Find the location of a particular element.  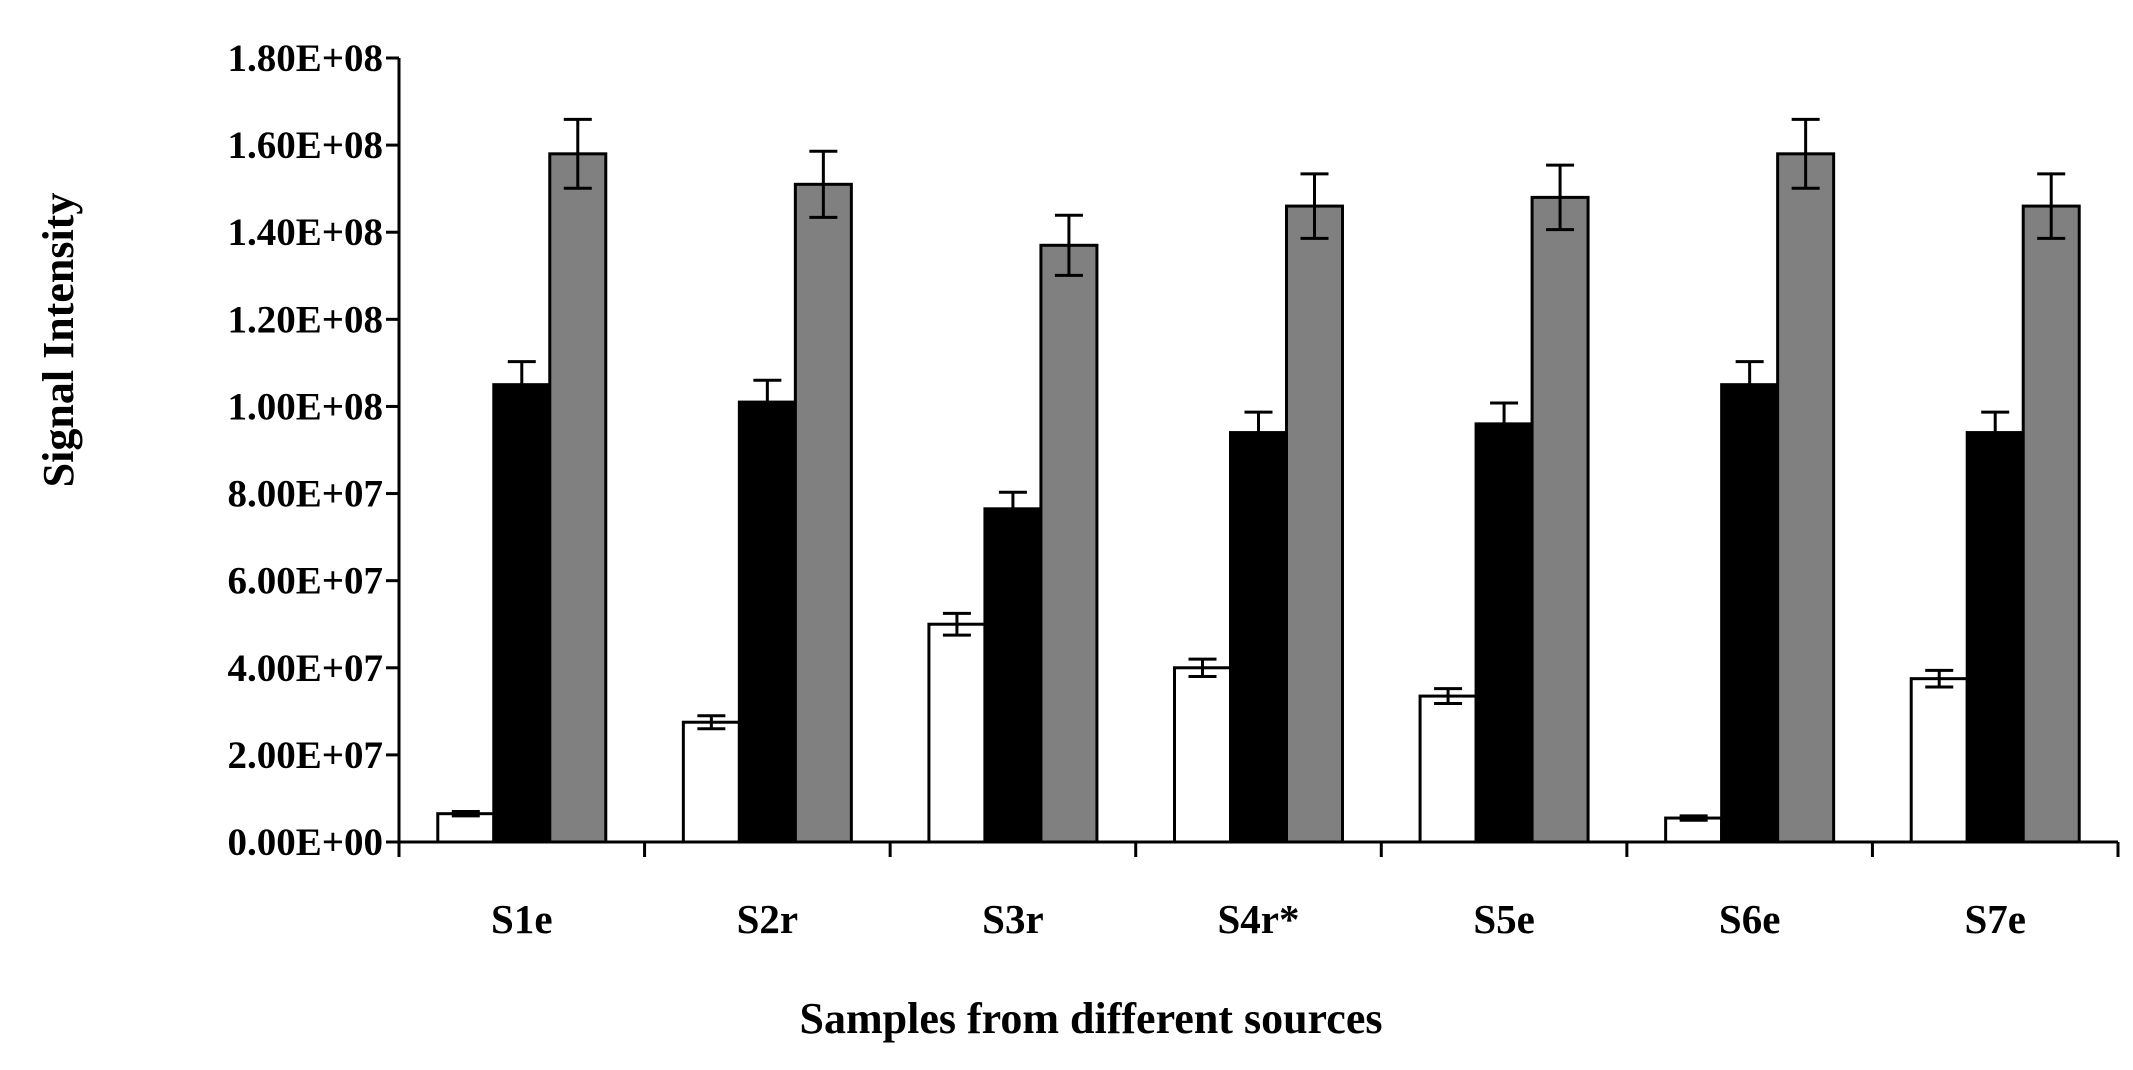

x-tick-label: S6e is located at coordinates (1750, 919).